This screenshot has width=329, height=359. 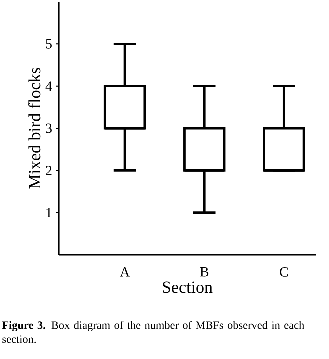 I want to click on x-axis-title: Section, so click(x=188, y=288).